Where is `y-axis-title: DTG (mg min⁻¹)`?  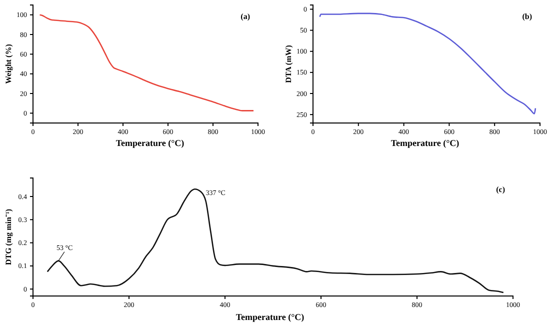
y-axis-title: DTG (mg min⁻¹) is located at coordinates (8, 237).